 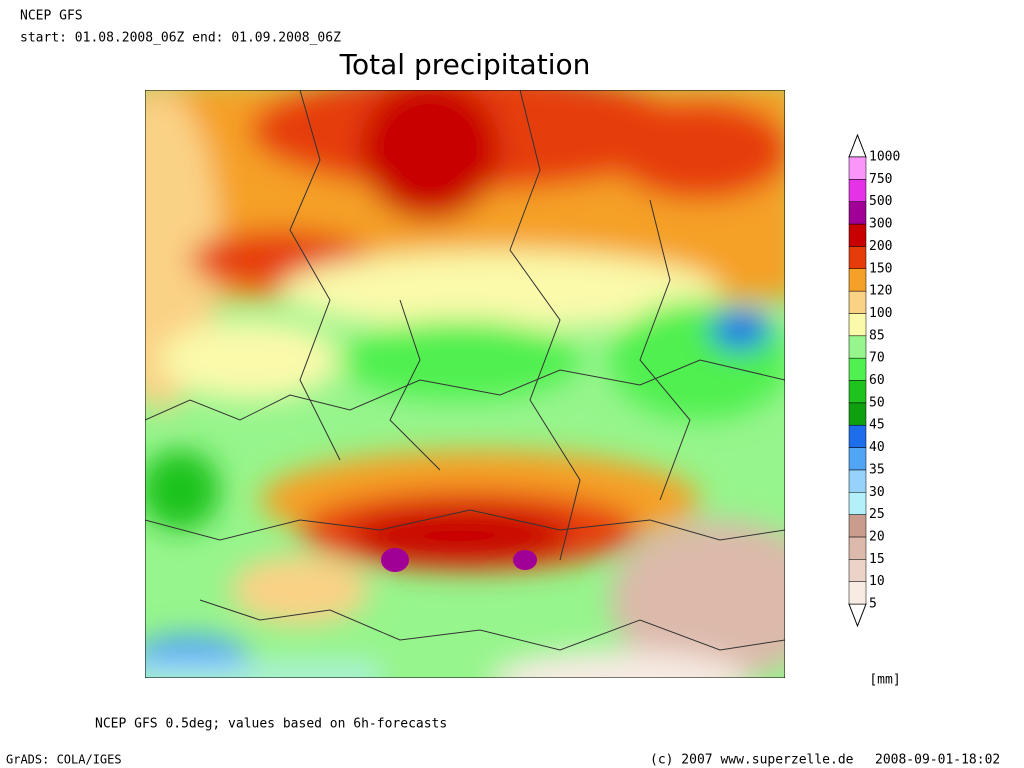 I want to click on legend-label: 300, so click(x=880, y=224).